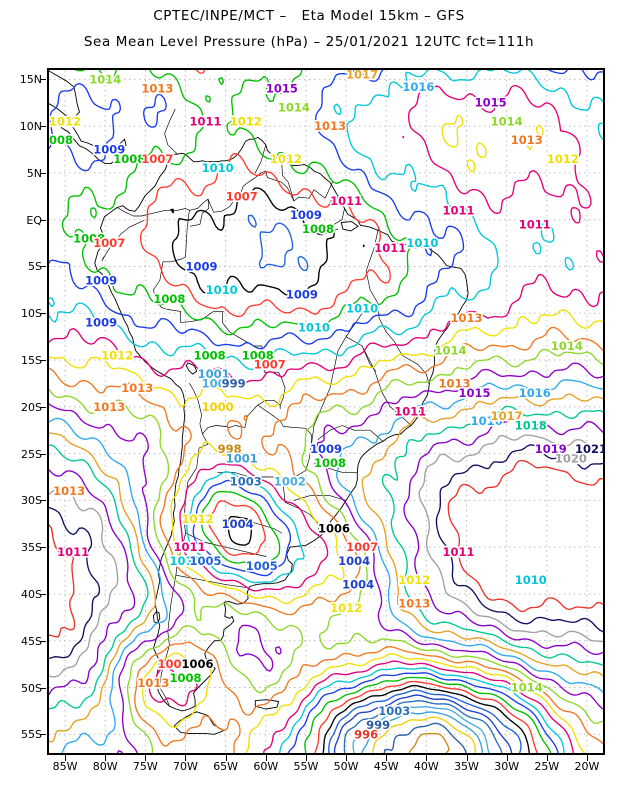  I want to click on contour-label-1006: 1006, so click(198, 664).